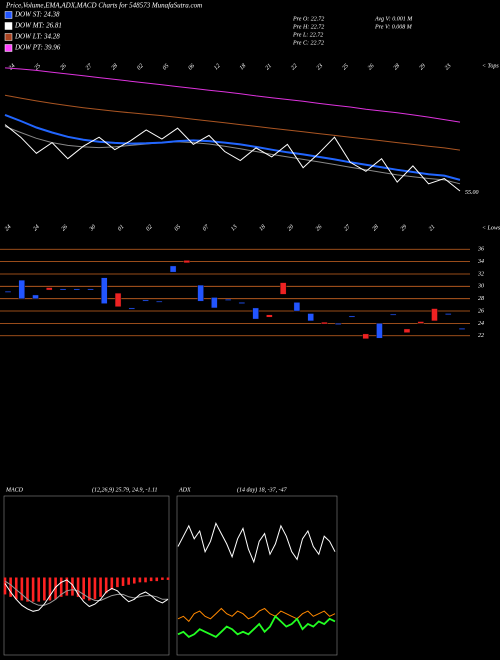  What do you see at coordinates (184, 490) in the screenshot?
I see `adx-title: ADX` at bounding box center [184, 490].